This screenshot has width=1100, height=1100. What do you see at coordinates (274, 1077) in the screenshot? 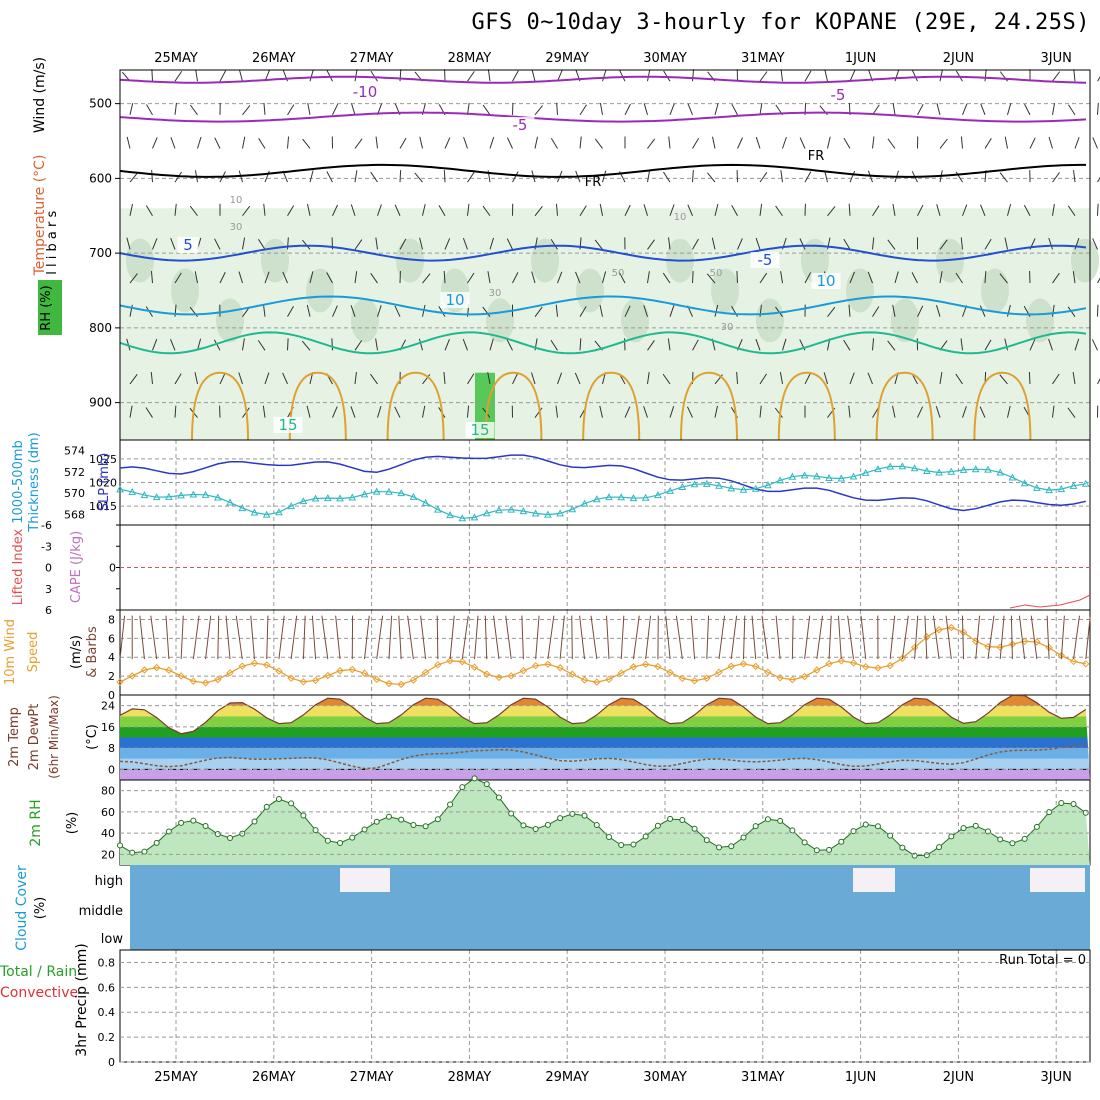
I see `bottom-day-label: 26MAY` at bounding box center [274, 1077].